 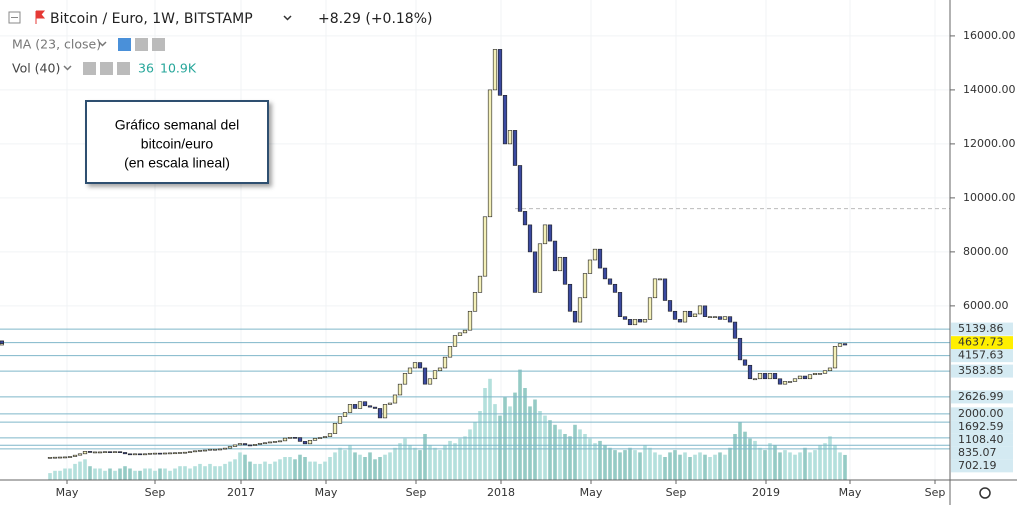 What do you see at coordinates (36, 68) in the screenshot?
I see `vol-label: Vol (40)` at bounding box center [36, 68].